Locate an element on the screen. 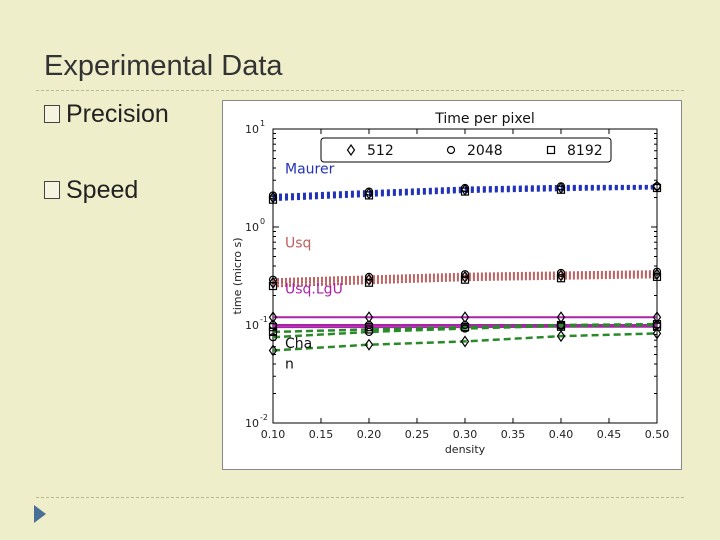 This screenshot has width=720, height=540. next-slide-arrow-icon is located at coordinates (40, 514).